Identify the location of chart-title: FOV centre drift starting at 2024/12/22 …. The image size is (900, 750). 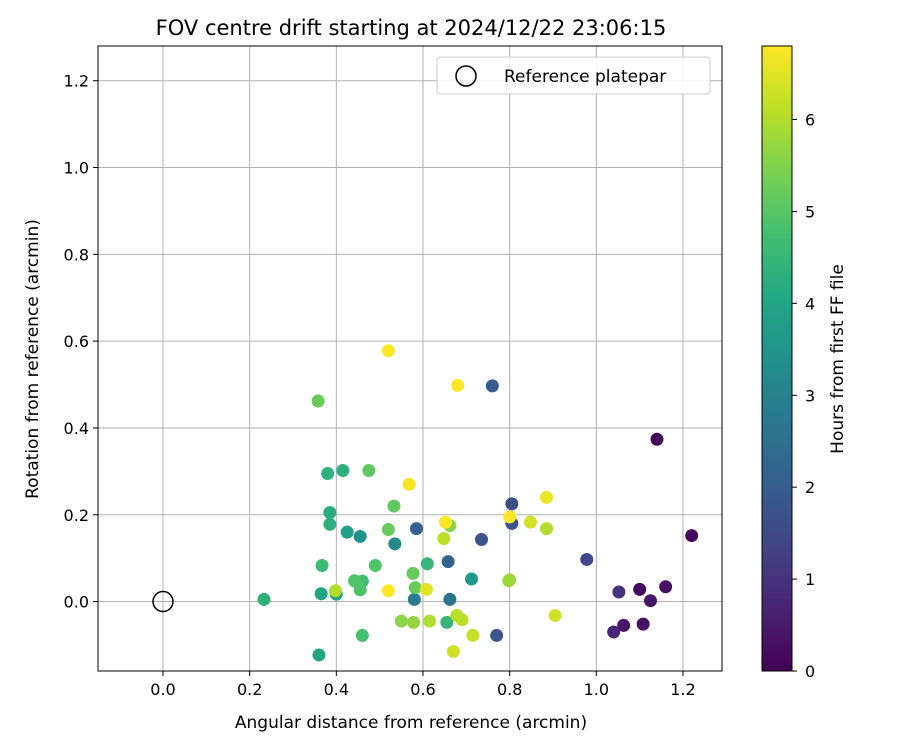
(411, 28).